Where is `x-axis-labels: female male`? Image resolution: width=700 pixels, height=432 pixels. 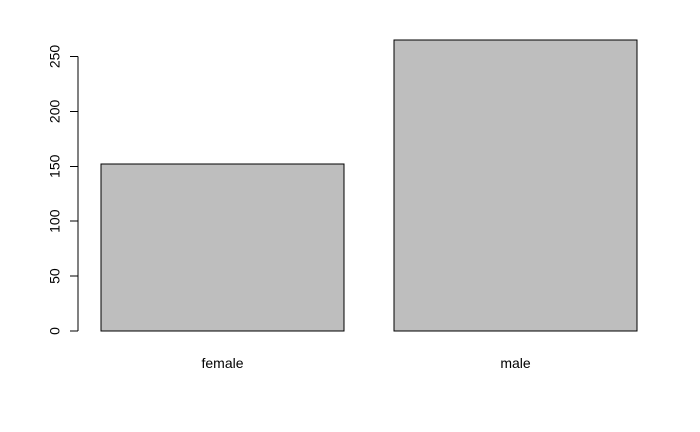 x-axis-labels: female male is located at coordinates (365, 363).